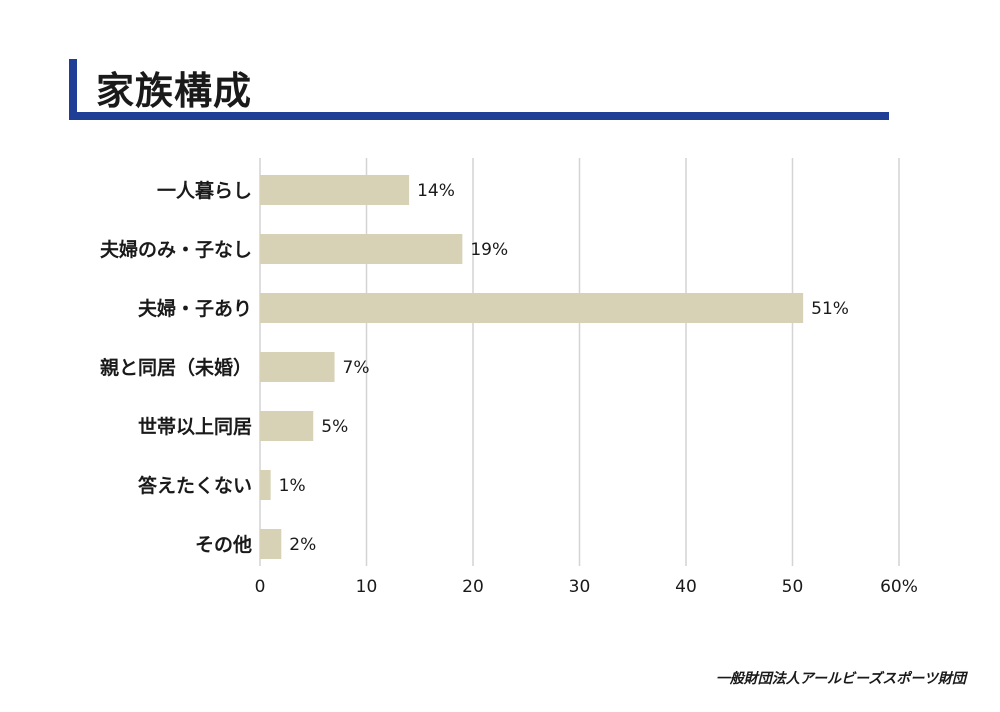  I want to click on data-label: 19%, so click(489, 250).